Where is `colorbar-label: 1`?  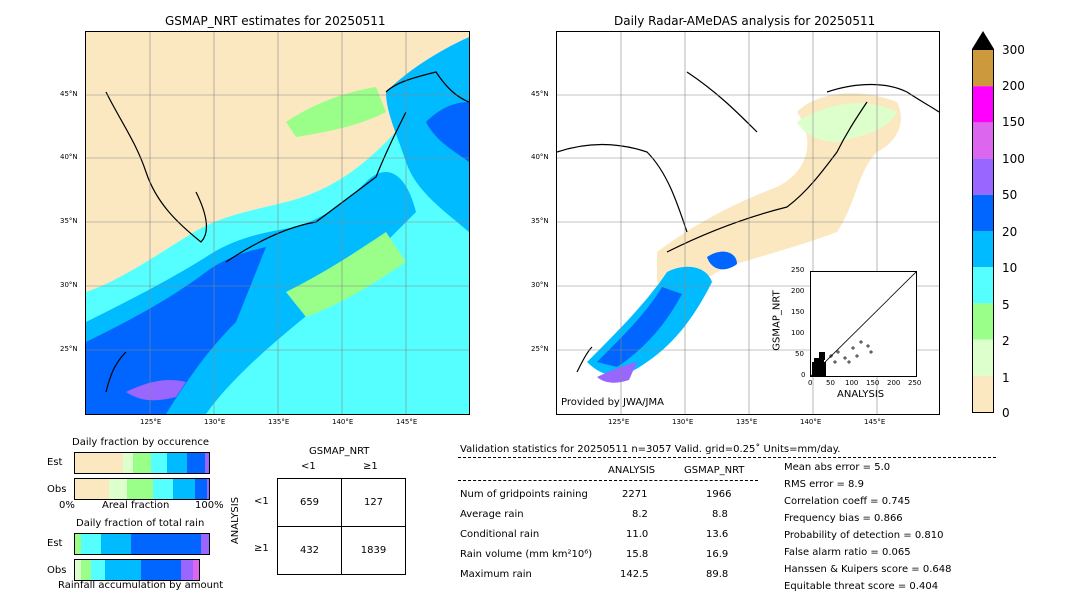
colorbar-label: 1 is located at coordinates (1006, 378).